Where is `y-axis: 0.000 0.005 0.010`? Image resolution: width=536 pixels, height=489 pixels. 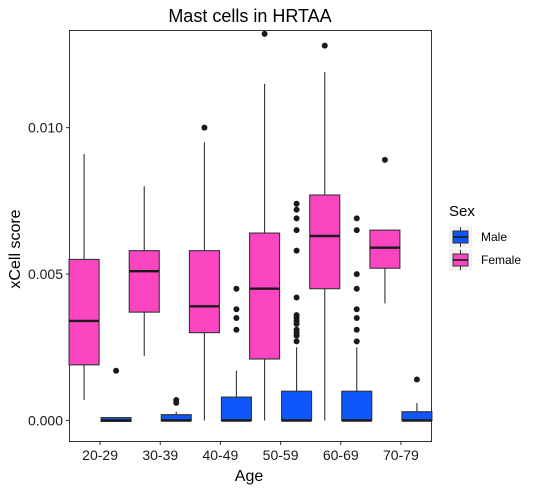
y-axis: 0.000 0.005 0.010 is located at coordinates (49, 274).